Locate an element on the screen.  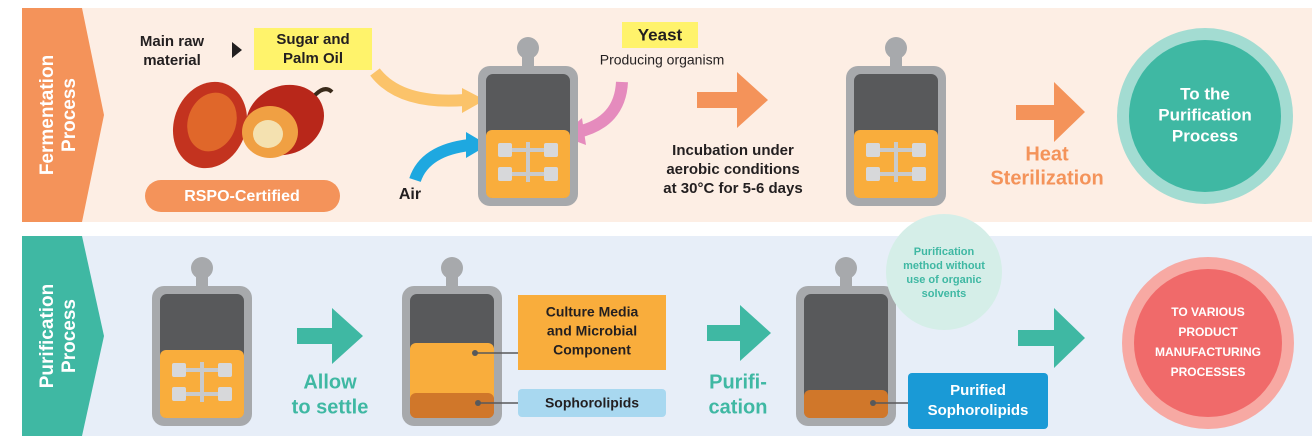
certification: RSPO-Certified is located at coordinates (242, 196).